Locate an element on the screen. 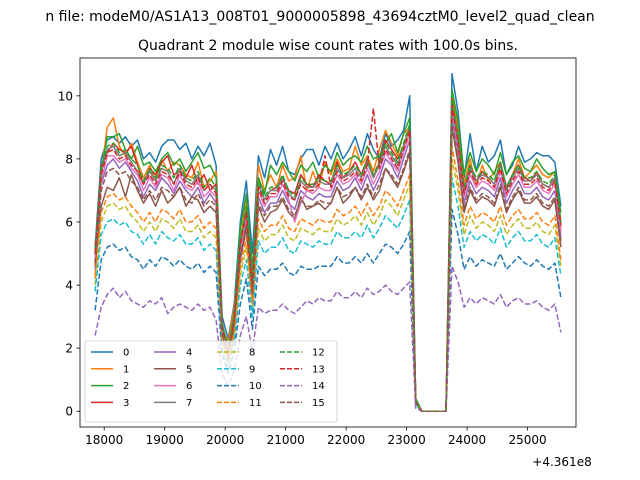 Image resolution: width=640 pixels, height=480 pixels. x-tick-label: 25000 is located at coordinates (528, 440).